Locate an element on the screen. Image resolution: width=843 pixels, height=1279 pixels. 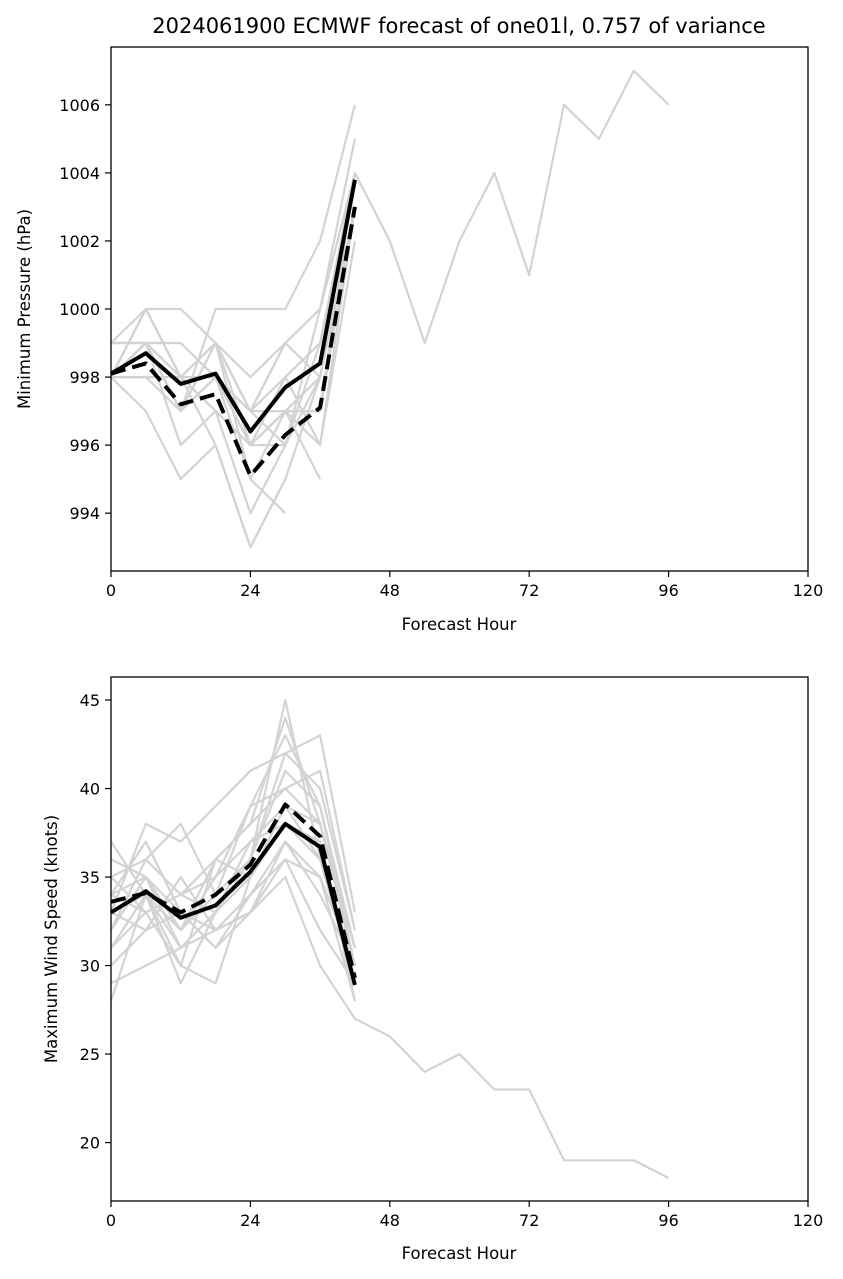
pressure-solid-line is located at coordinates (233, 306).